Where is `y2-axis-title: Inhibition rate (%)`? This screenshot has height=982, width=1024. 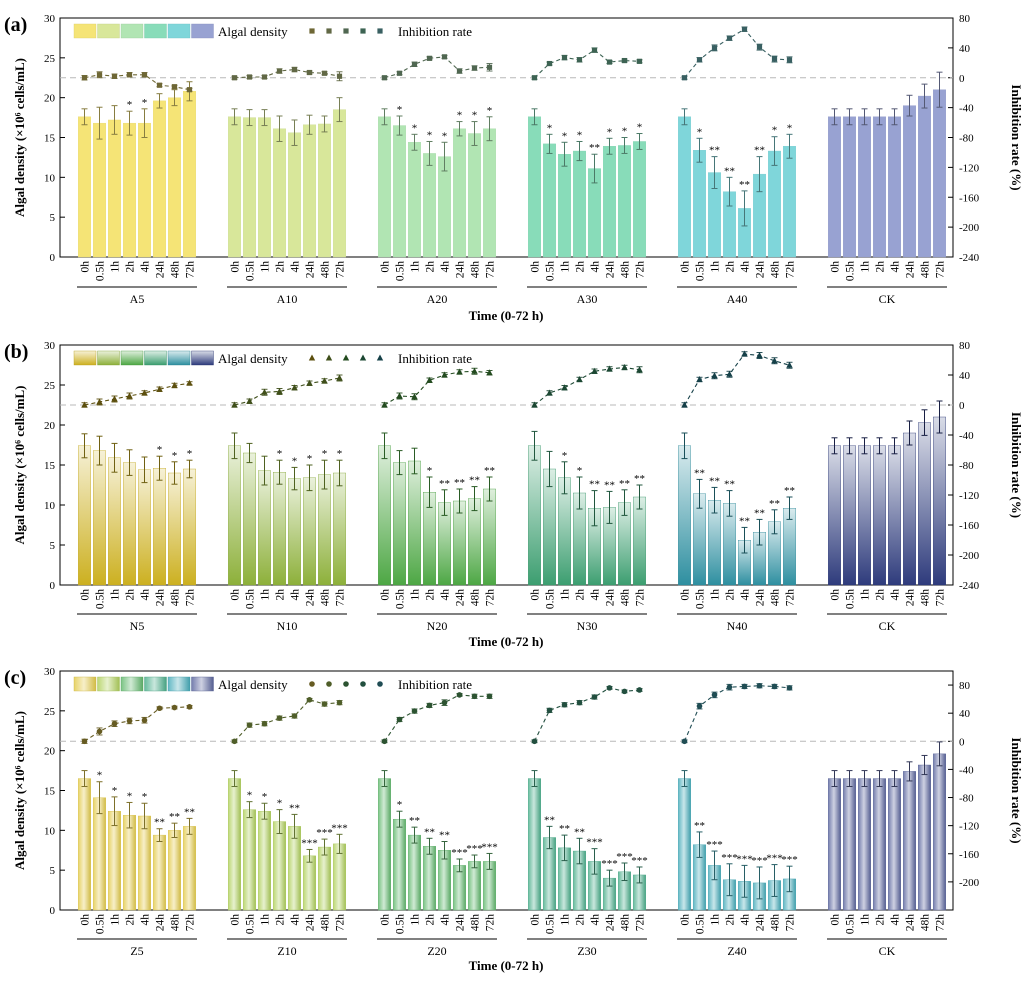
y2-axis-title: Inhibition rate (%) is located at coordinates (1016, 465).